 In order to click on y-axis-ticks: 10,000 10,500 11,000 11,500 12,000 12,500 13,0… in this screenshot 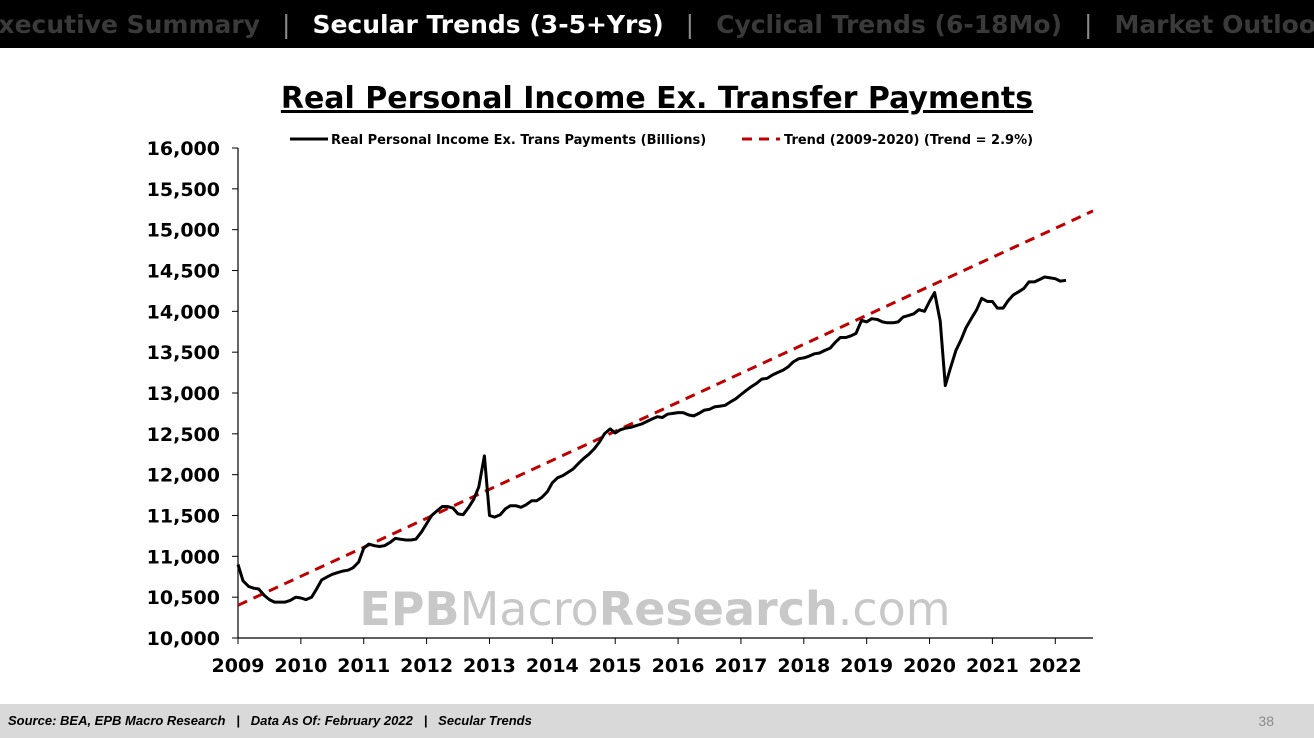, I will do `click(192, 394)`.